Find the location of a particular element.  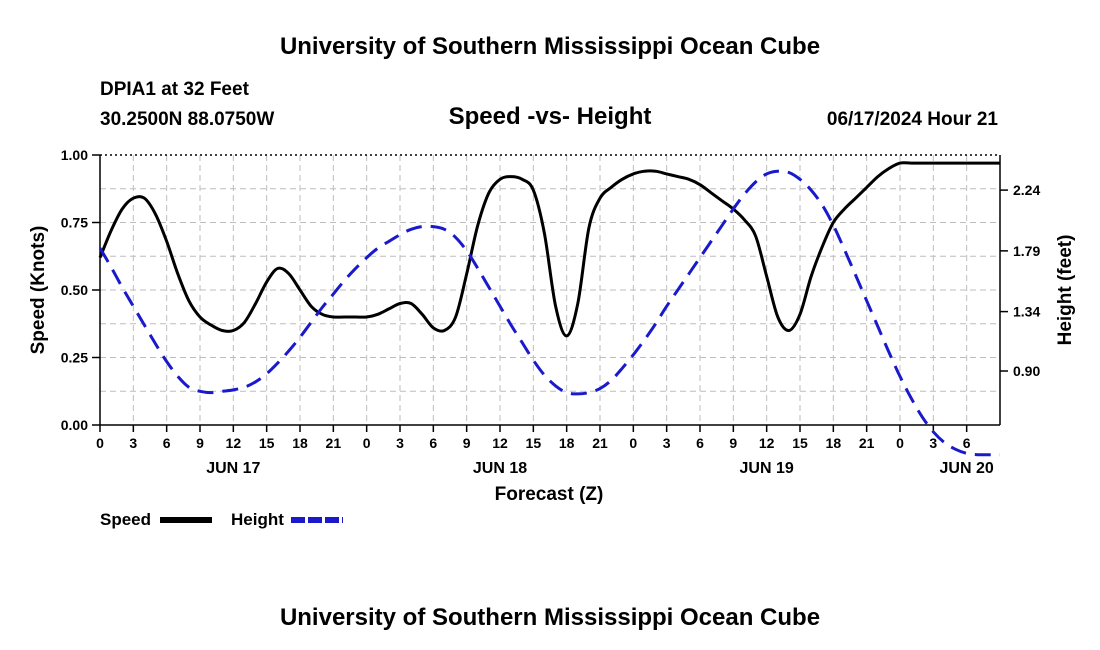

y-tick-label: 0.75 is located at coordinates (74, 223).